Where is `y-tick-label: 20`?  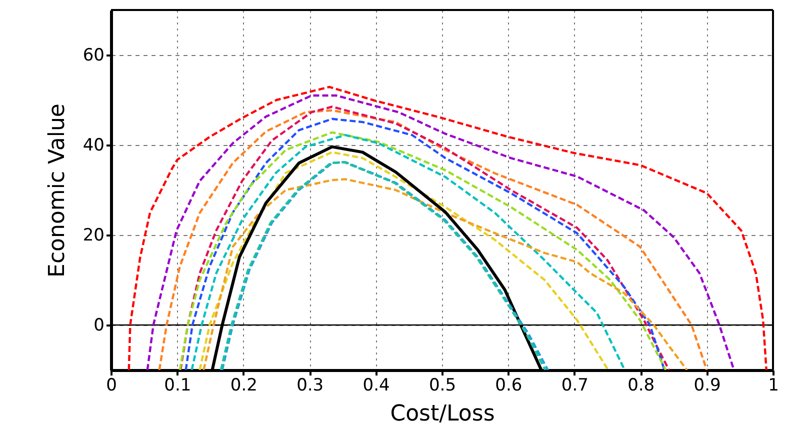 y-tick-label: 20 is located at coordinates (93, 236).